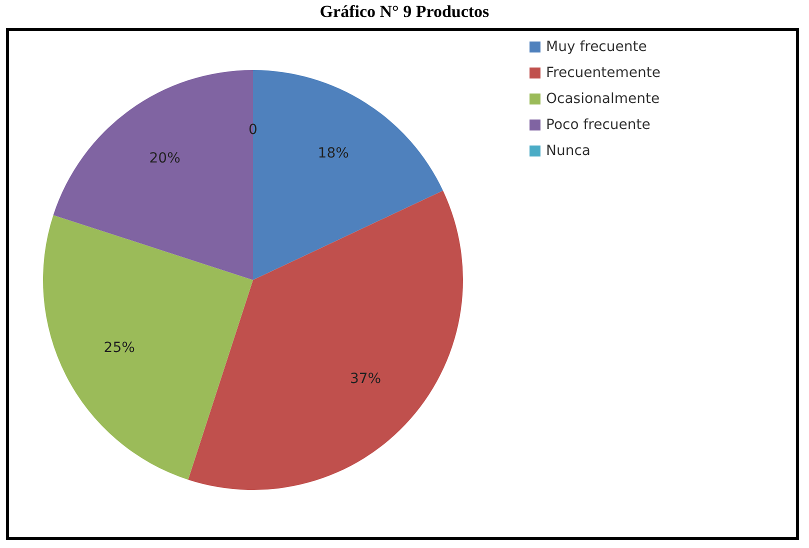 The height and width of the screenshot is (548, 809). What do you see at coordinates (404, 12) in the screenshot?
I see `chart-title: Gráfico N° 9 Productos` at bounding box center [404, 12].